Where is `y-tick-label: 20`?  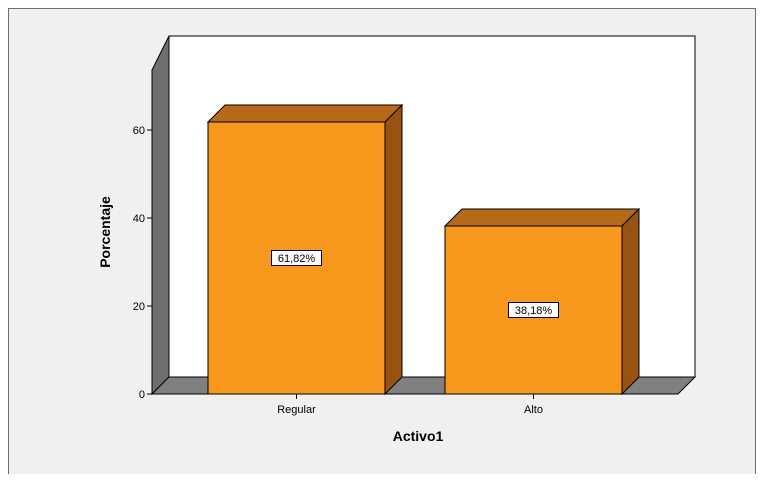
y-tick-label: 20 is located at coordinates (139, 307).